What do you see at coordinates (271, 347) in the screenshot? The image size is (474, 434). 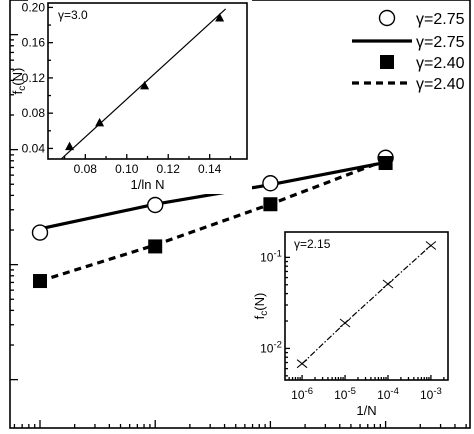 I see `y-tick-label: 10⁻²` at bounding box center [271, 347].